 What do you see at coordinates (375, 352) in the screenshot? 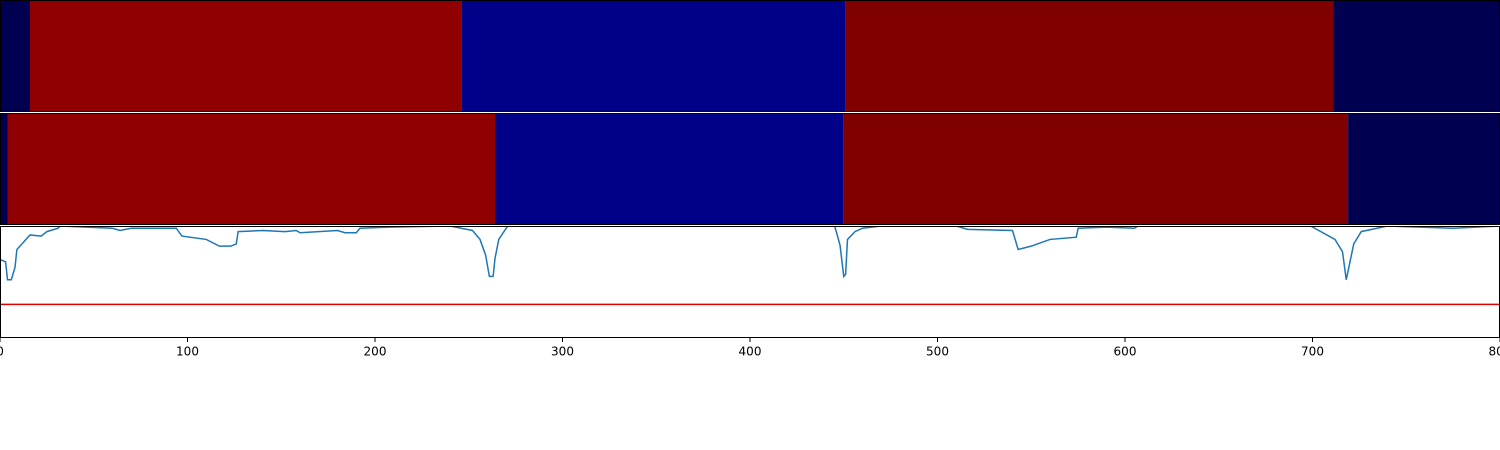
I see `x-tick-label: 200` at bounding box center [375, 352].